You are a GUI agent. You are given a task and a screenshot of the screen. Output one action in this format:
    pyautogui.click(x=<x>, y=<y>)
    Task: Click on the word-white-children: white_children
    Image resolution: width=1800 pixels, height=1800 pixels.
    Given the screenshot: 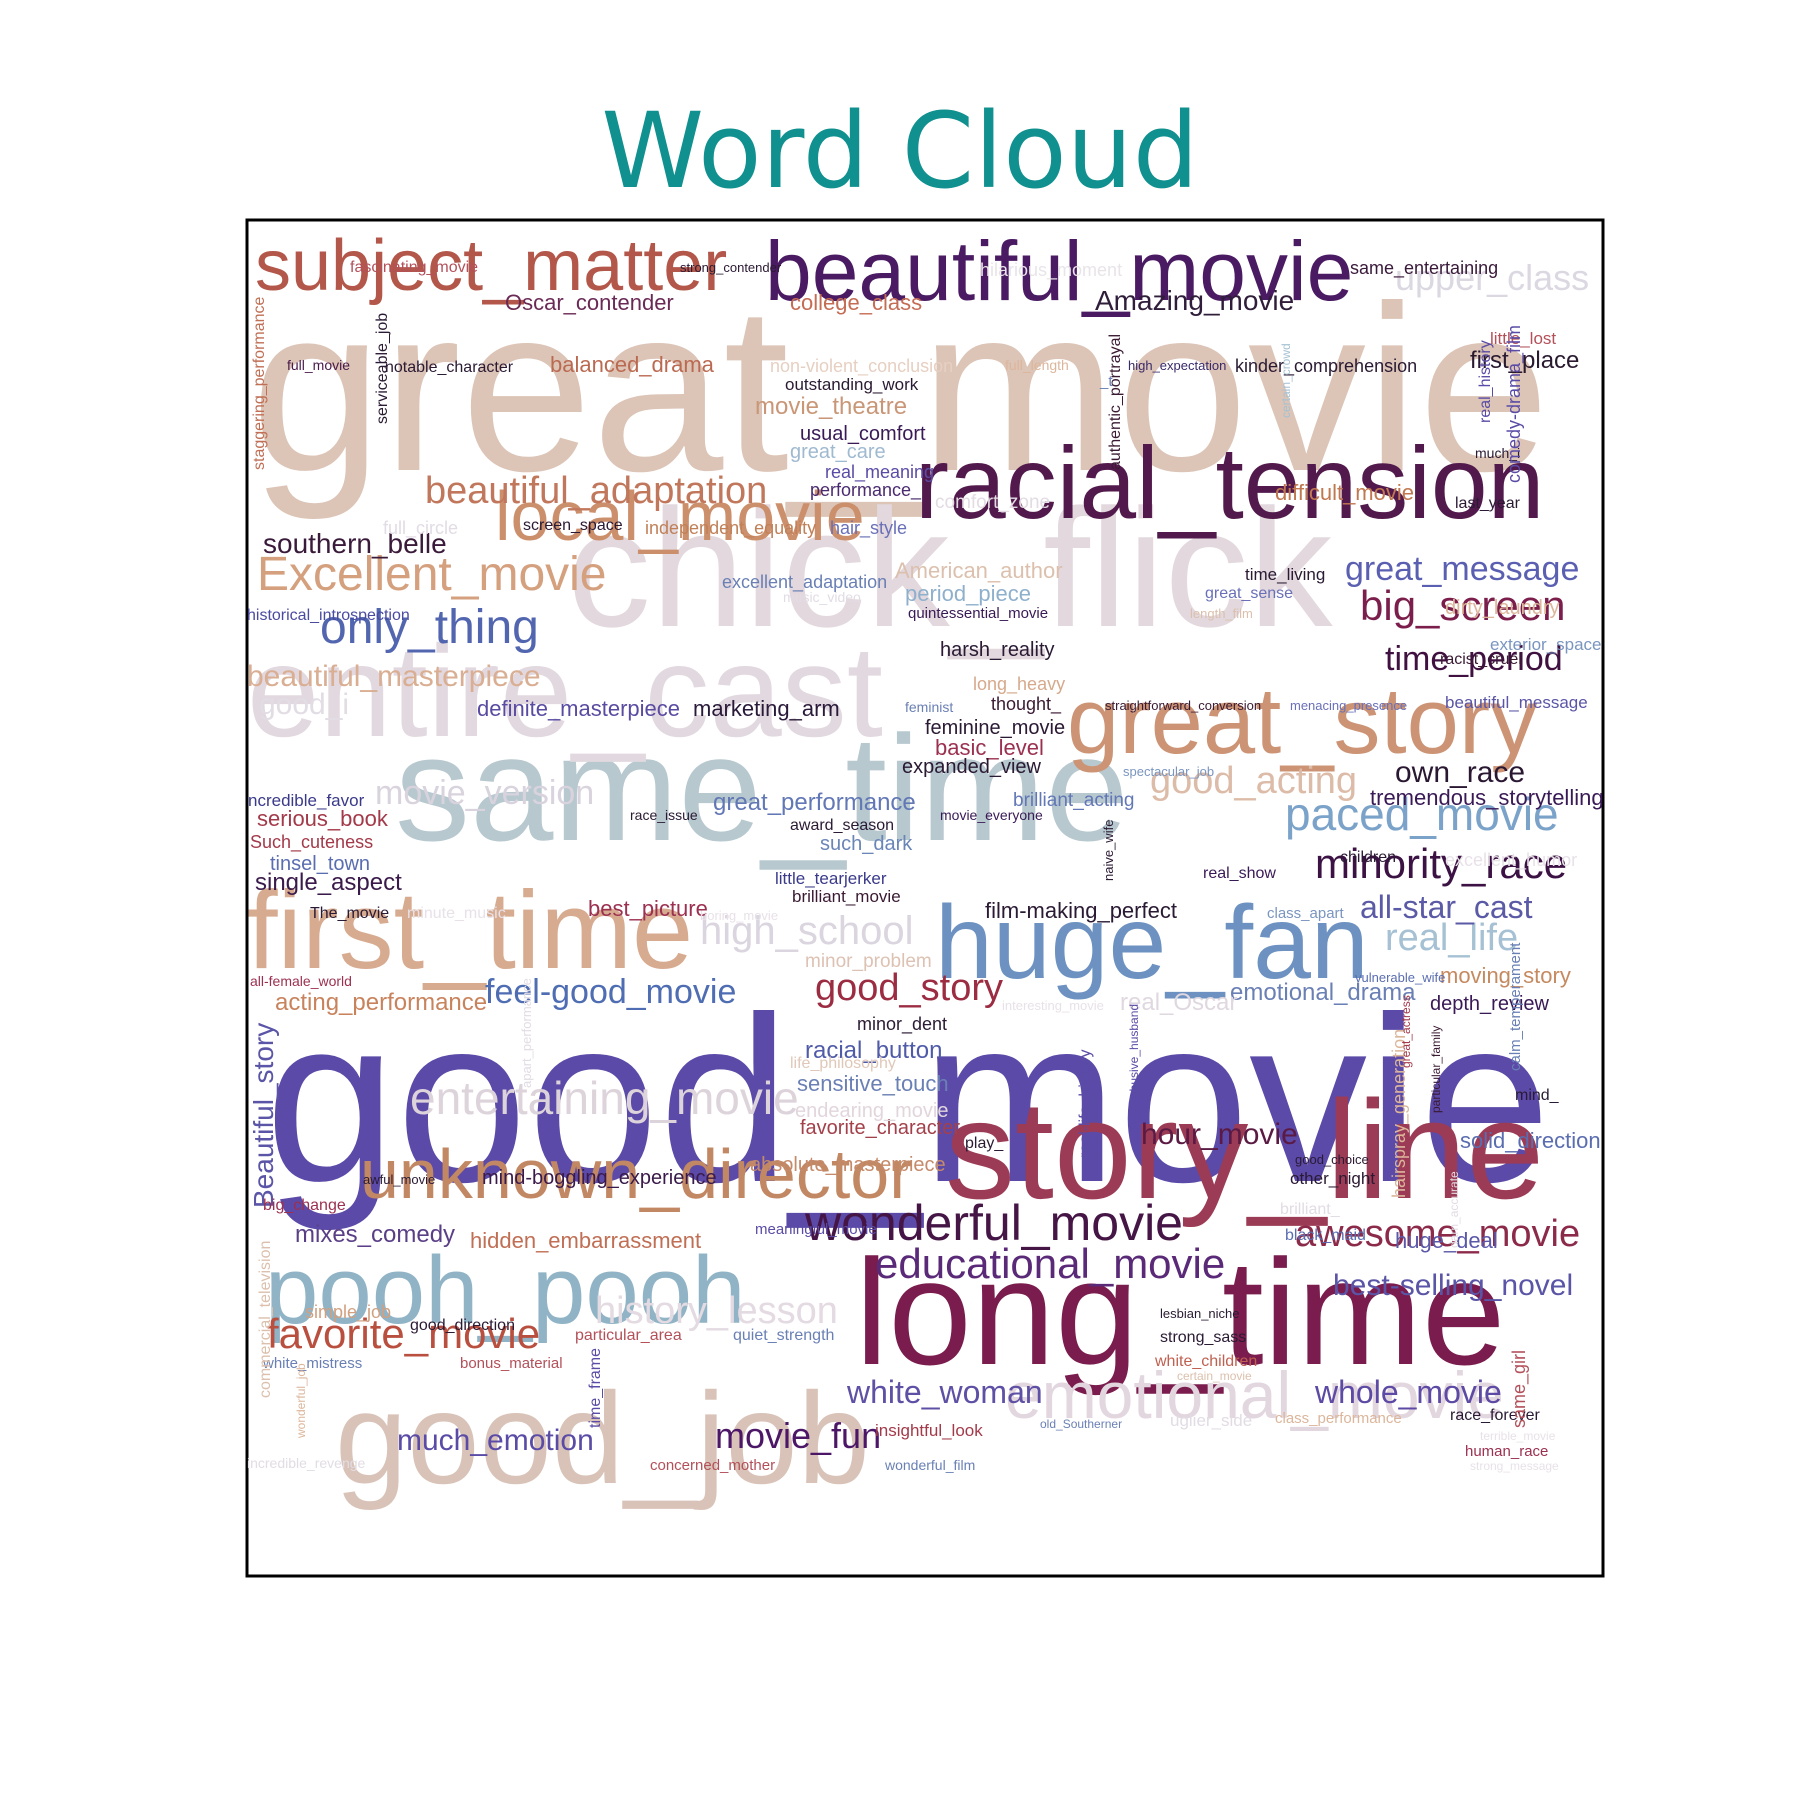 What is the action you would take?
    pyautogui.click(x=1205, y=1361)
    